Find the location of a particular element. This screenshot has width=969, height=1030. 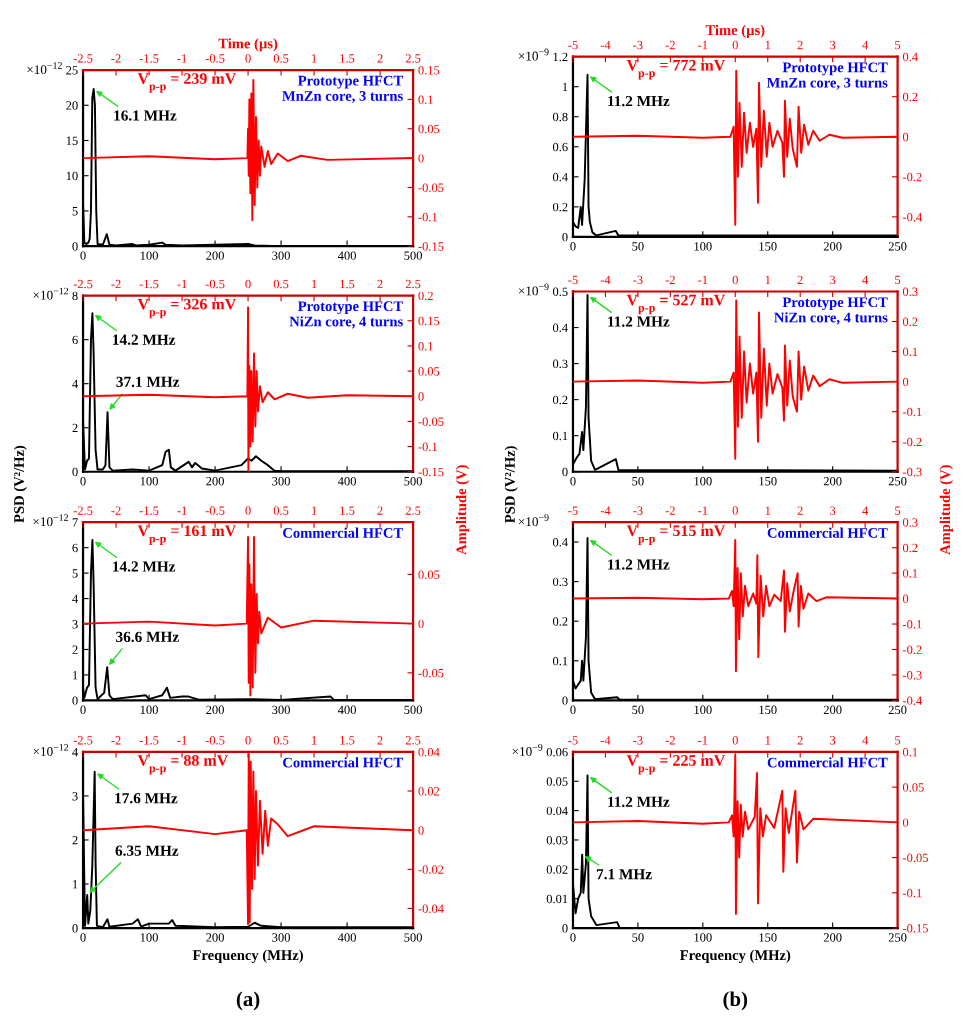

annotation: Prototype HFCT NiZn core, 4 turns is located at coordinates (346, 315).